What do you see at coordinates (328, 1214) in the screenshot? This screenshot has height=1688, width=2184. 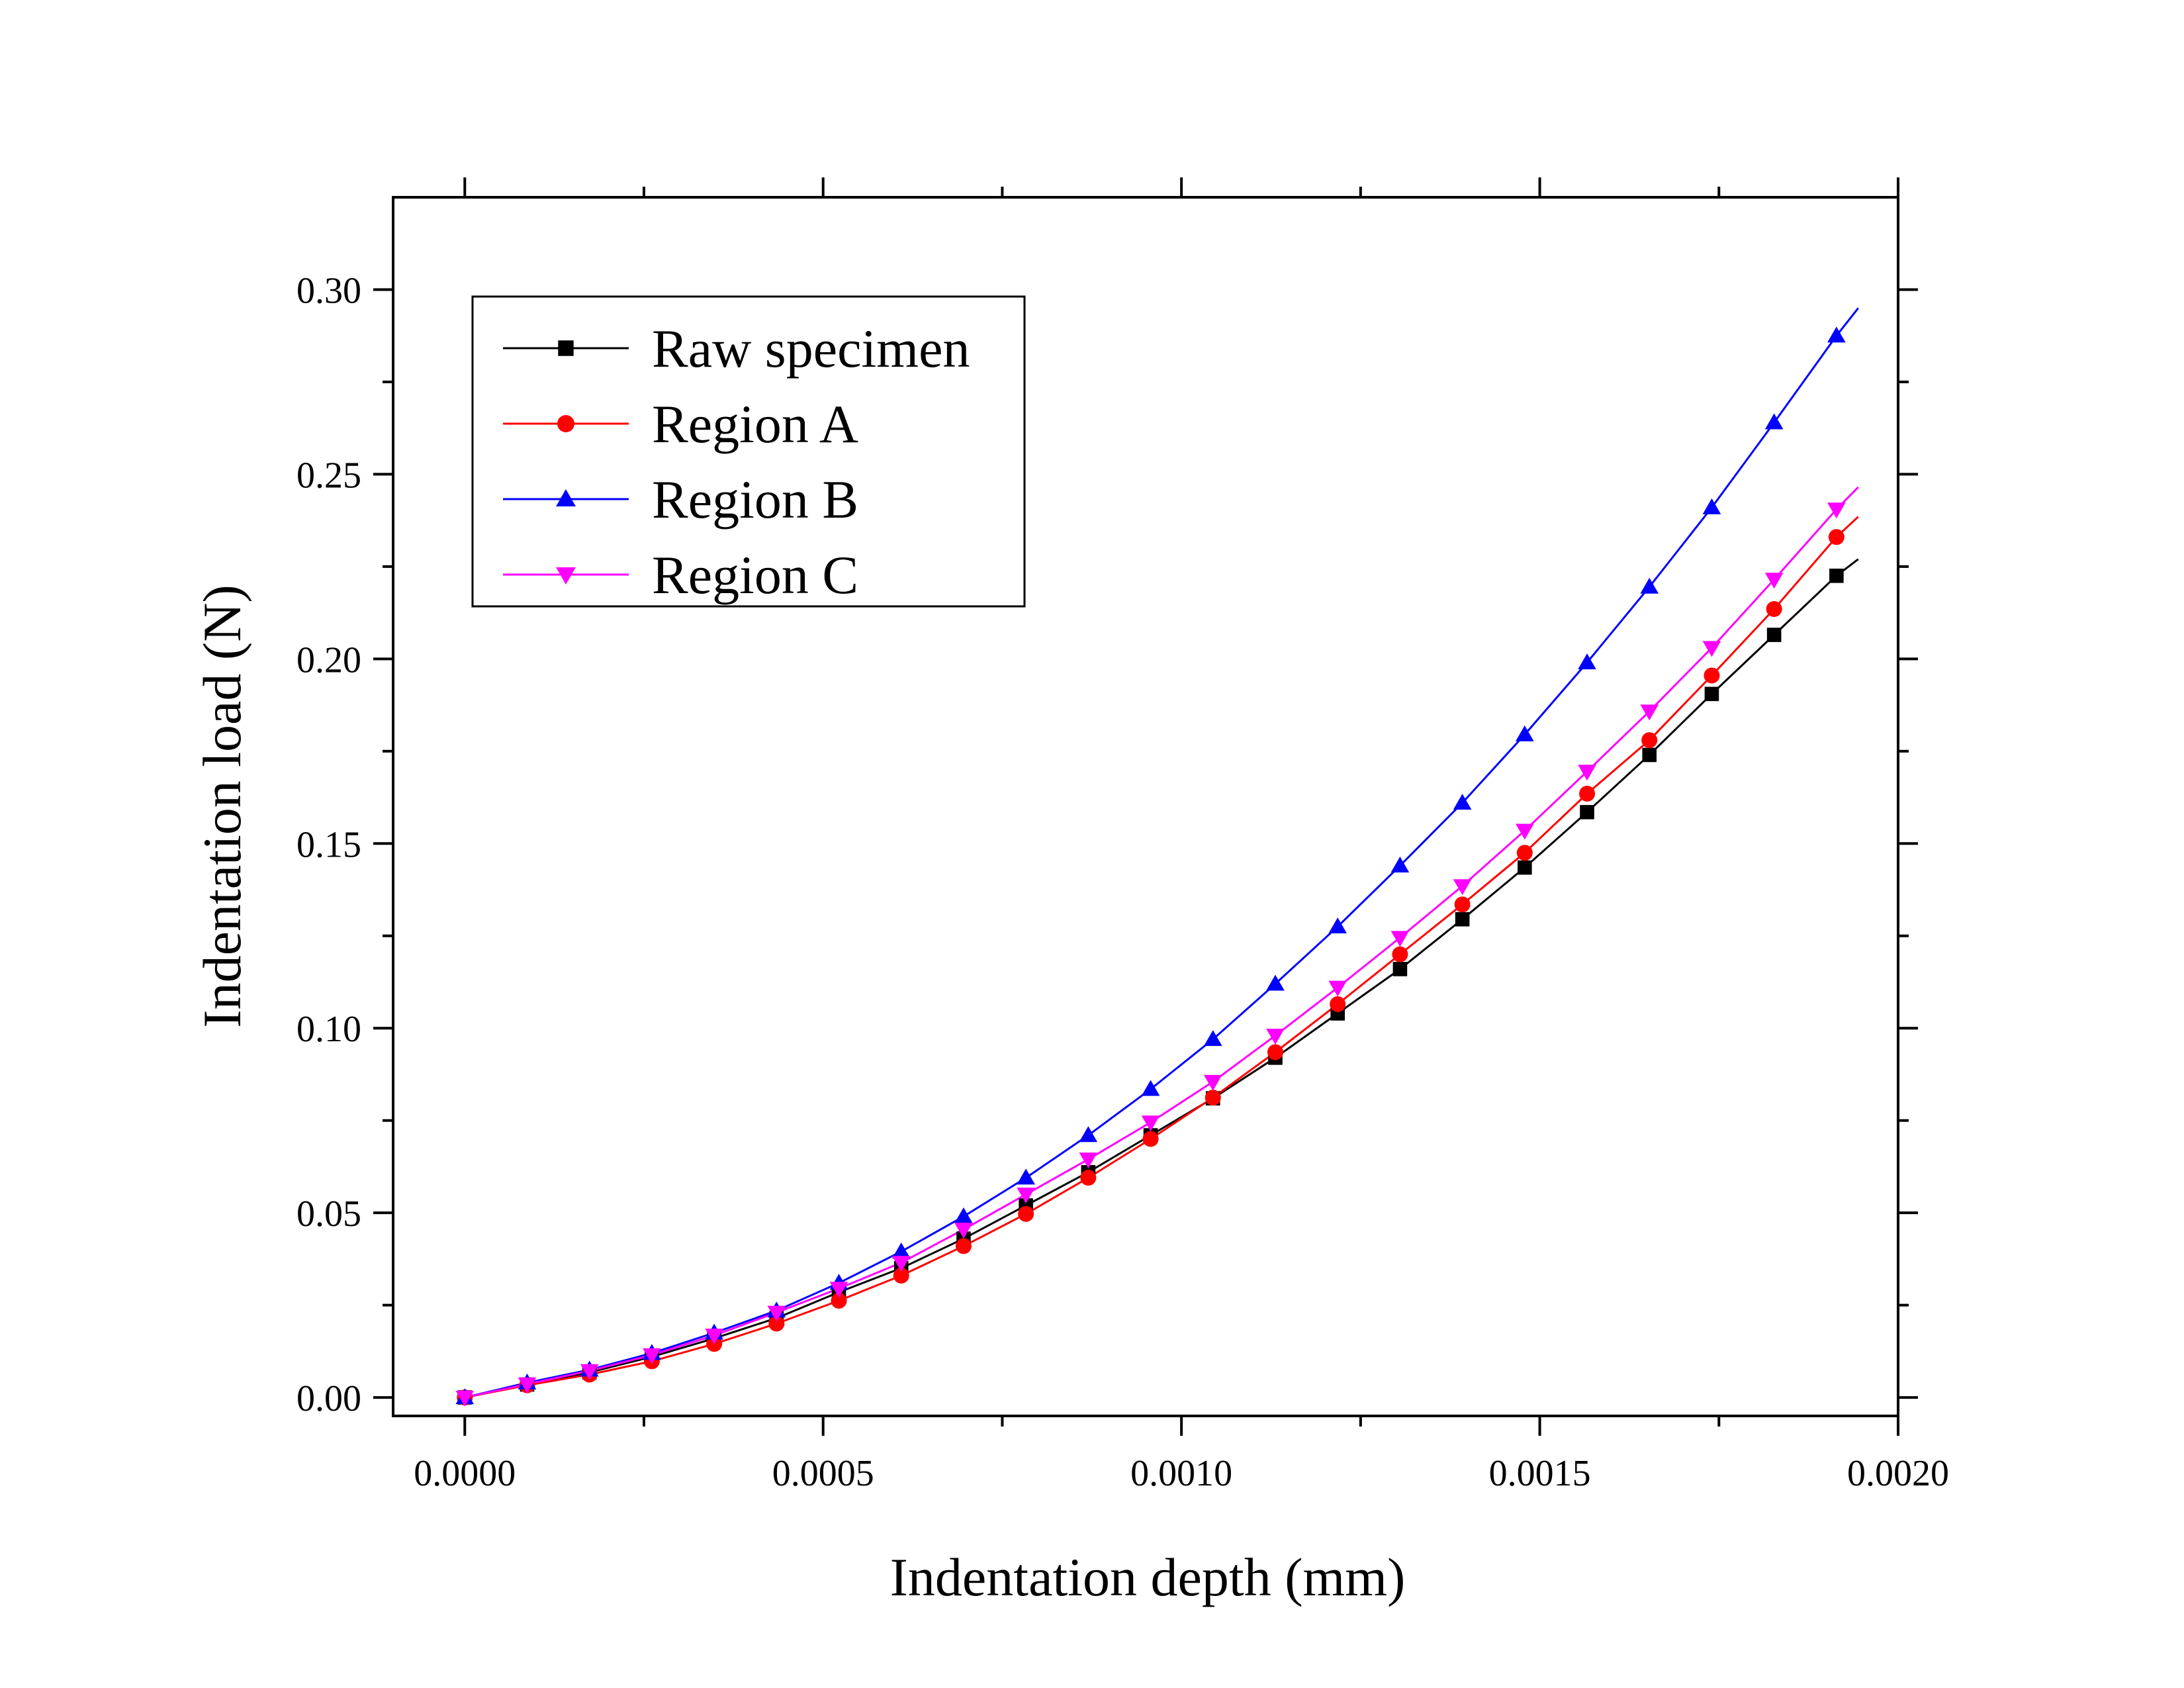 I see `y-tick-label: 0.05` at bounding box center [328, 1214].